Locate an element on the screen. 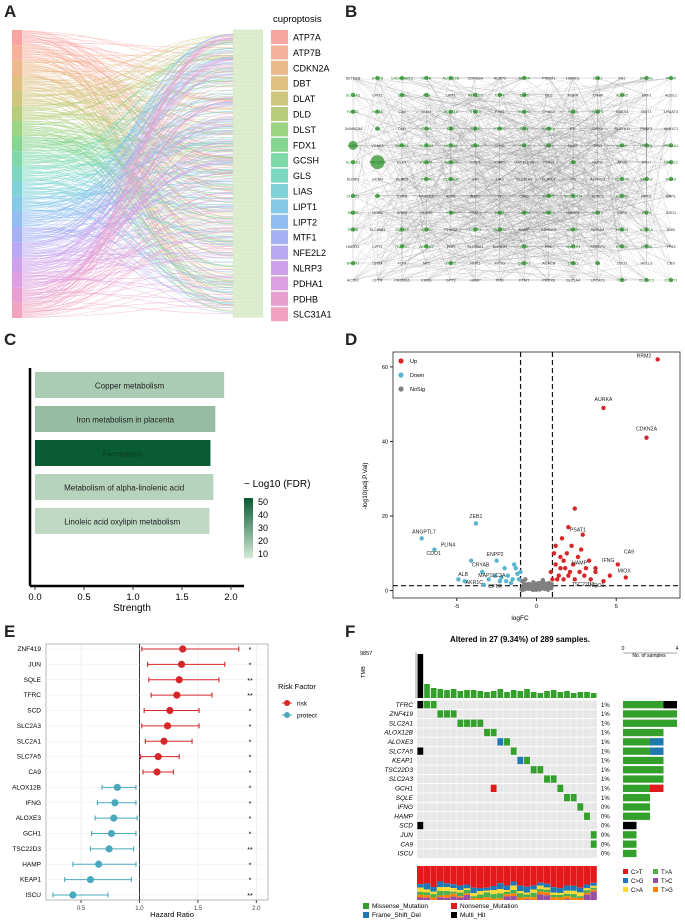 The width and height of the screenshot is (685, 922). network-node-label: SESN2 is located at coordinates (646, 180).